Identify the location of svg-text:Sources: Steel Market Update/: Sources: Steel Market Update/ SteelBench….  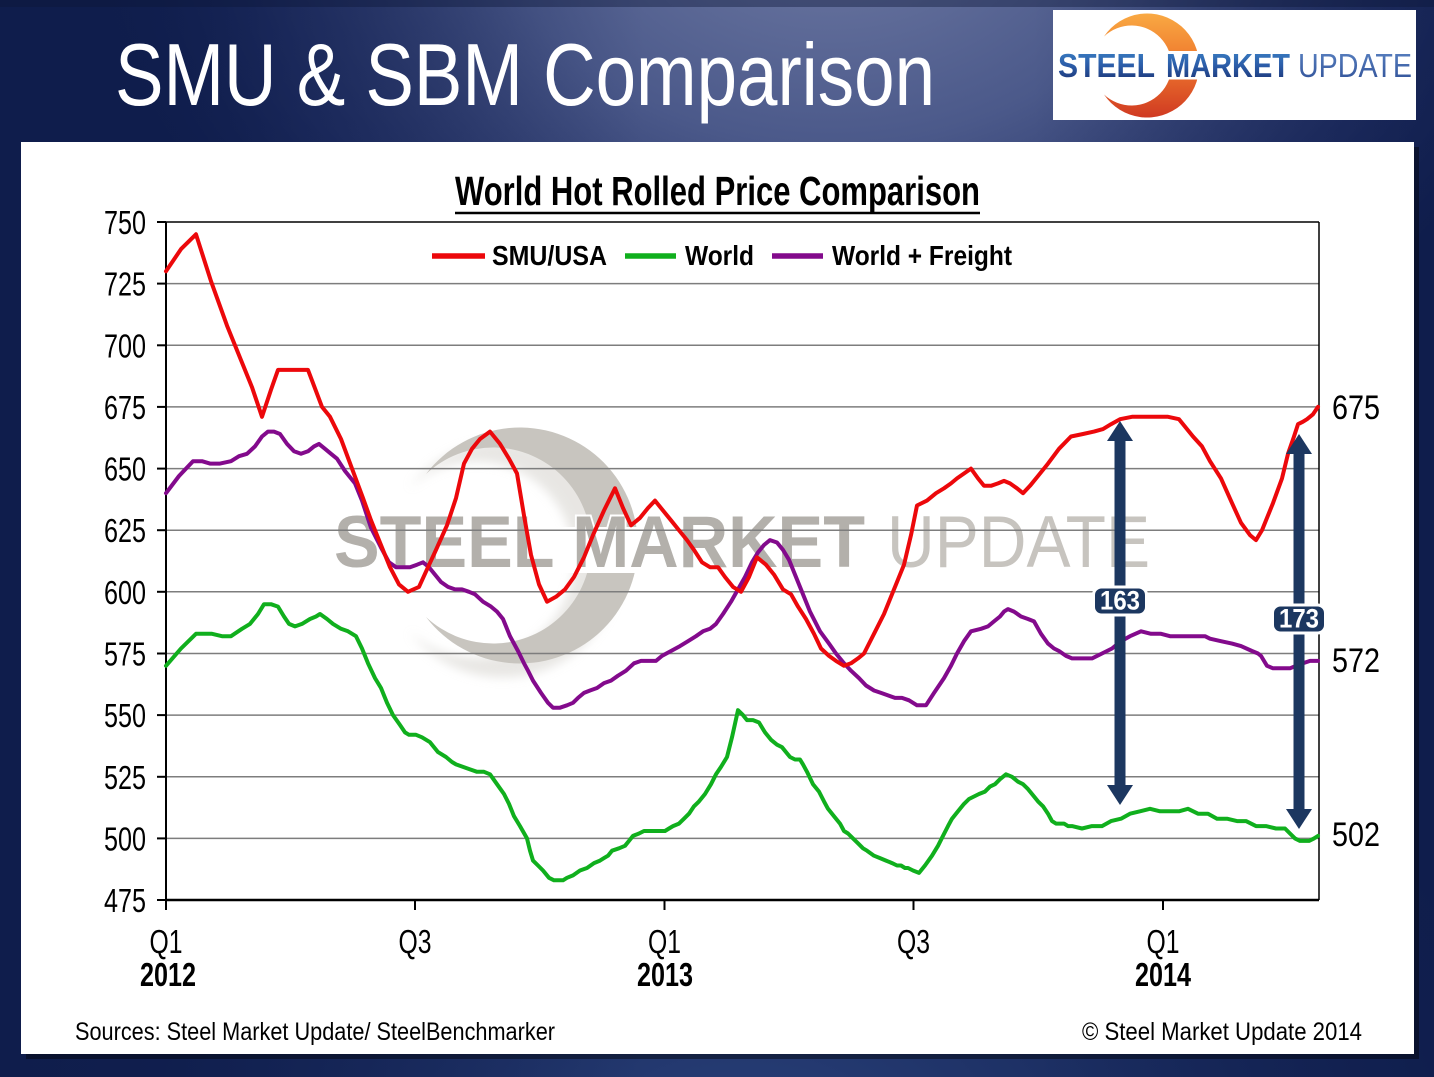
(315, 1032).